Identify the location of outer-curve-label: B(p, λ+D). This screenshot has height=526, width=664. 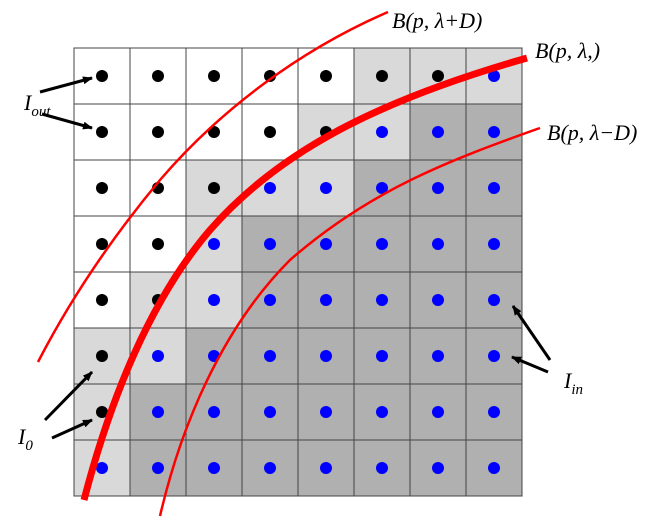
(437, 20).